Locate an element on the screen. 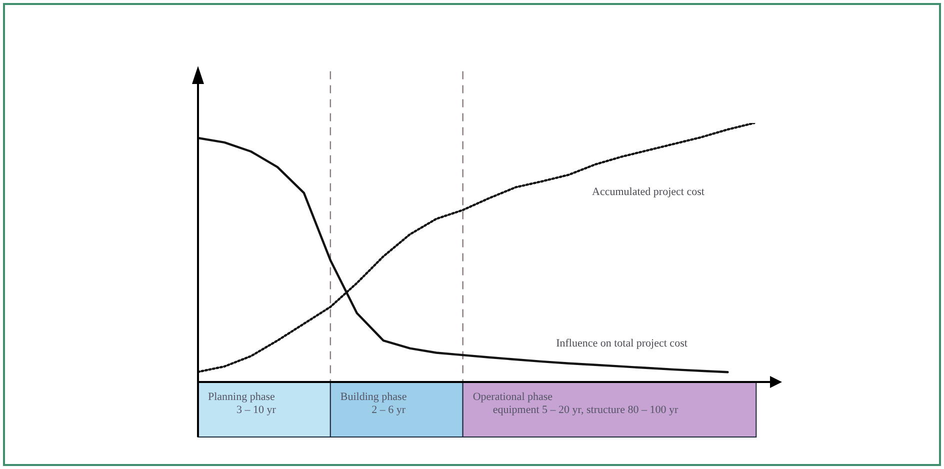 The image size is (944, 469). series-label: Influence on total project cost is located at coordinates (622, 343).